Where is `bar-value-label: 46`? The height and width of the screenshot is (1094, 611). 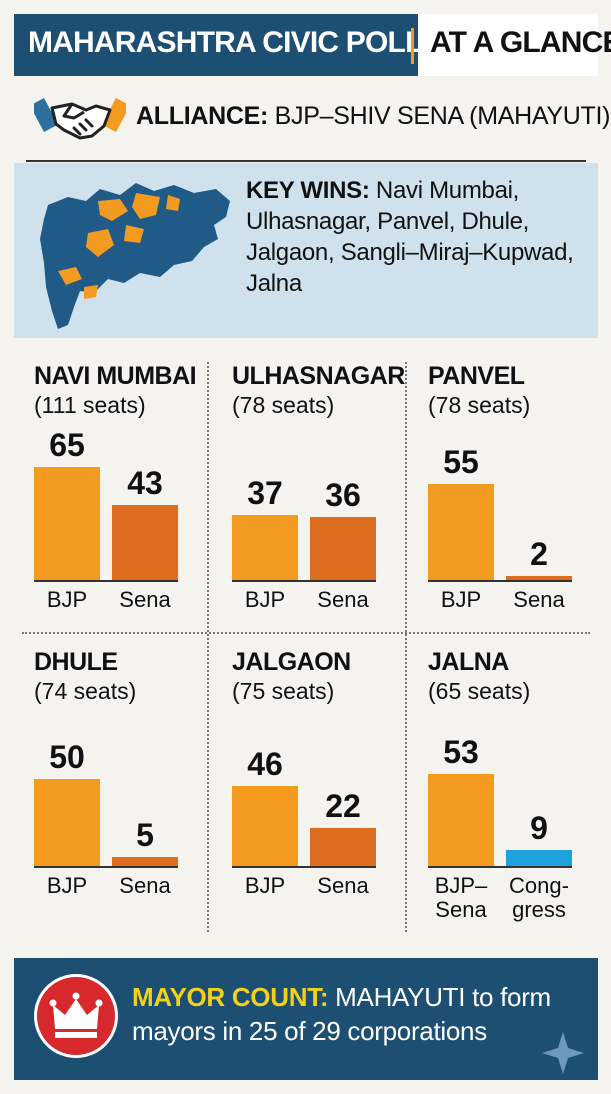 bar-value-label: 46 is located at coordinates (265, 763).